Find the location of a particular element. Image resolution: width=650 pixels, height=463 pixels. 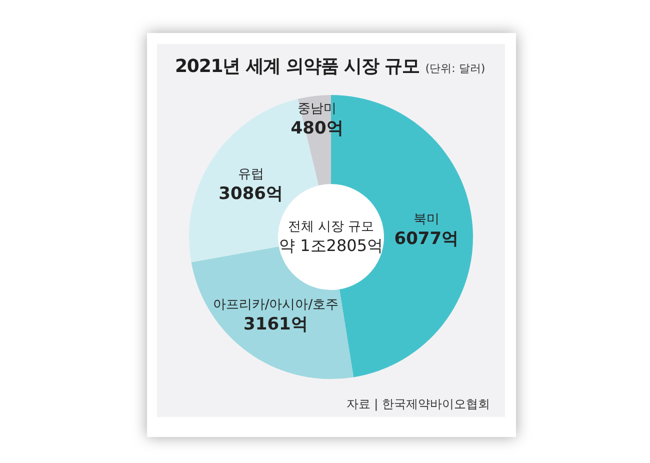

text: 자료 | 한국제약바이오협회 is located at coordinates (418, 404).